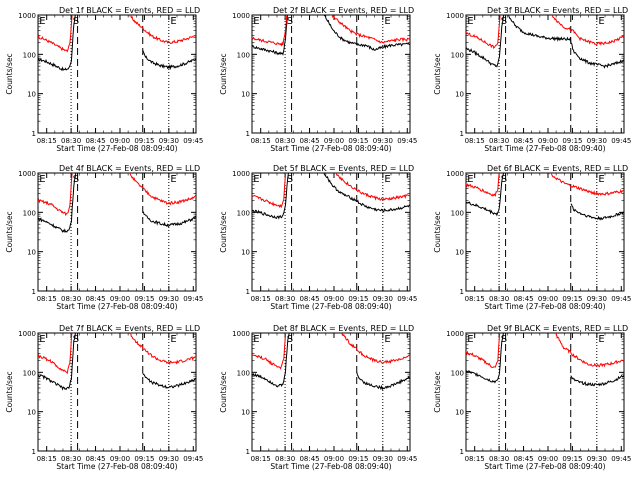 This screenshot has width=640, height=480. What do you see at coordinates (129, 10) in the screenshot?
I see `chart-title: Det 1f BLACK = Events, RED = LLD` at bounding box center [129, 10].